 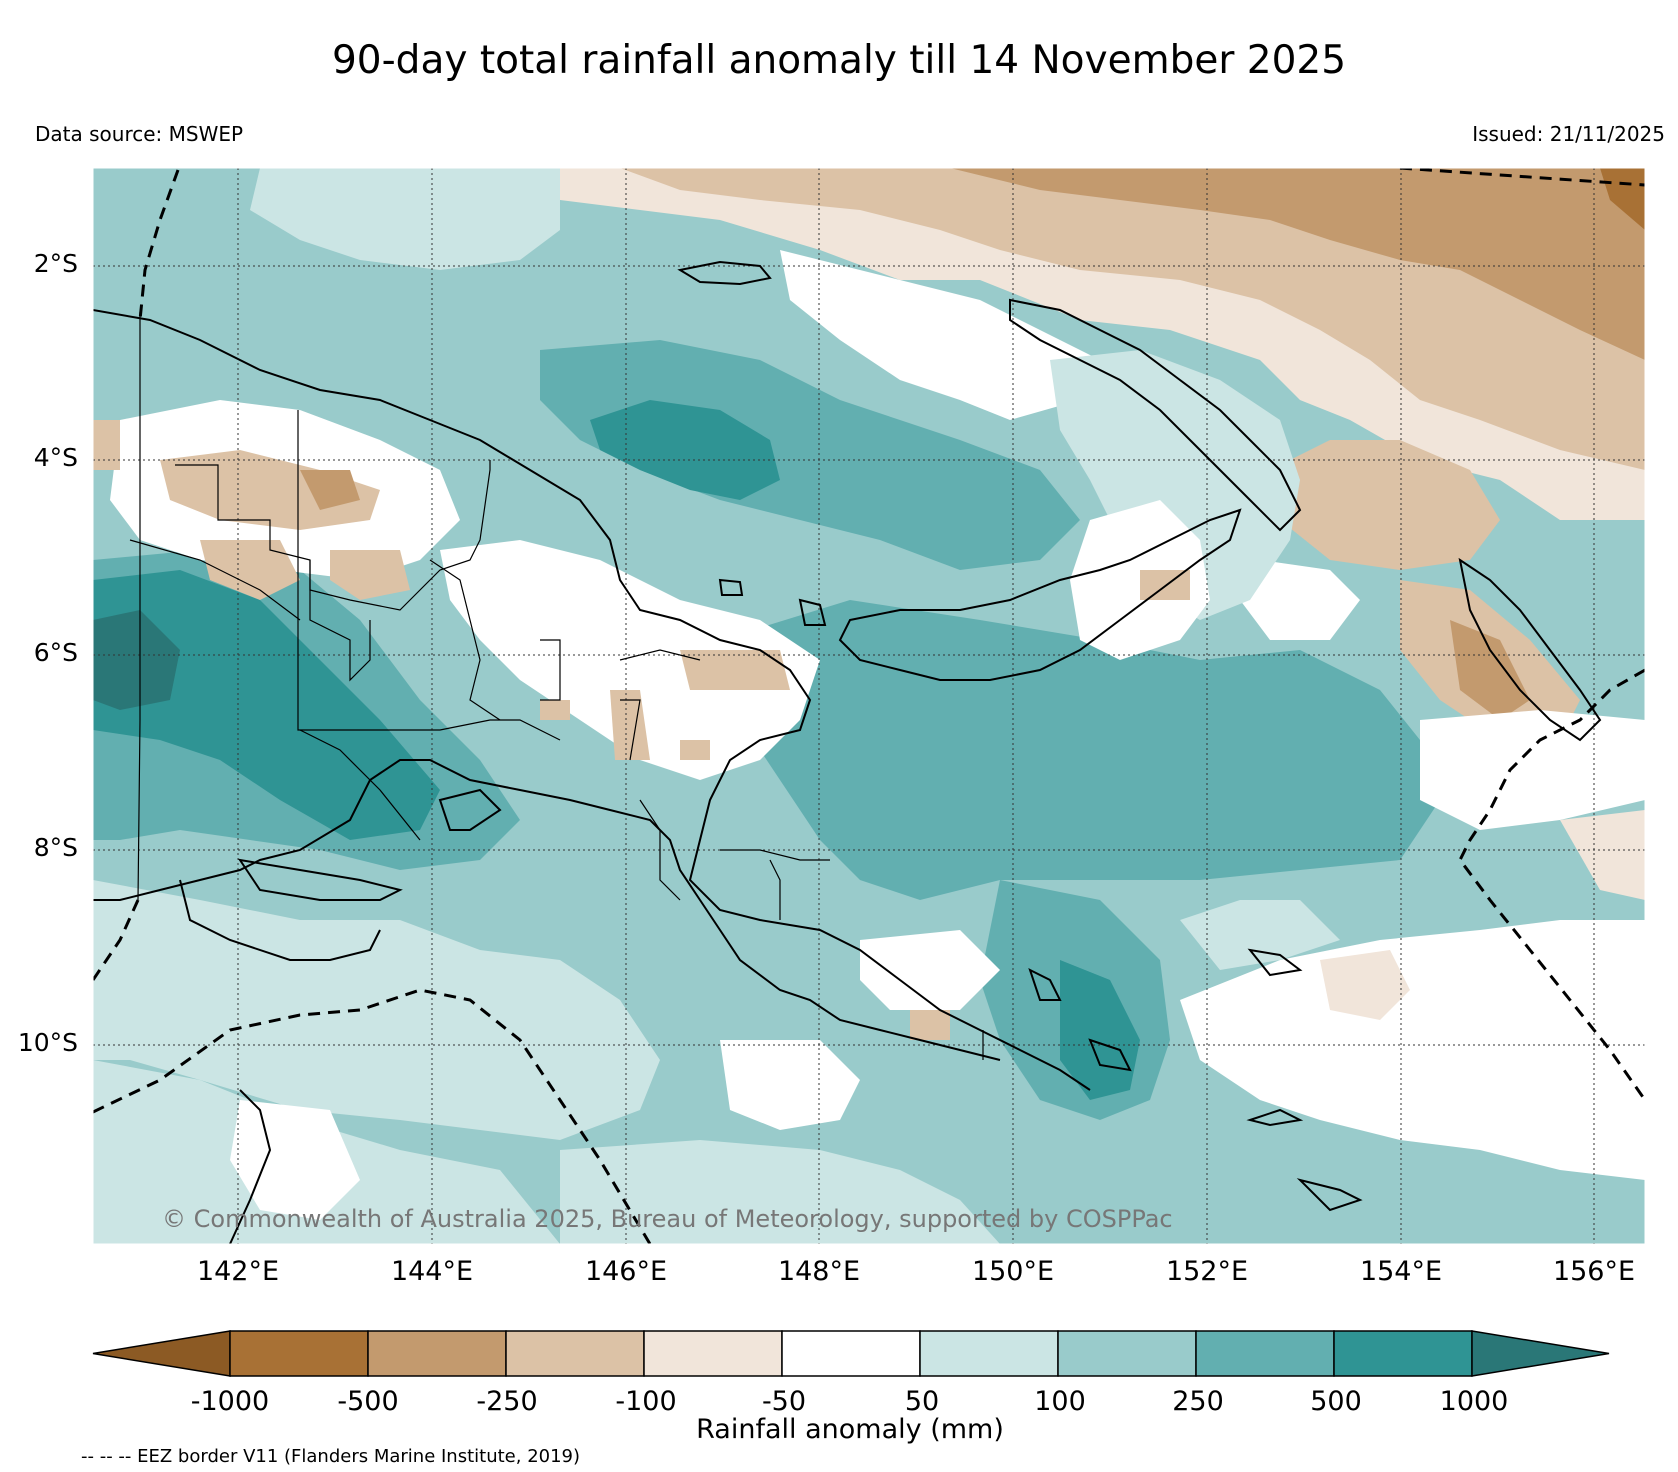 I want to click on lat-label-8s: 8°S, so click(x=55, y=847).